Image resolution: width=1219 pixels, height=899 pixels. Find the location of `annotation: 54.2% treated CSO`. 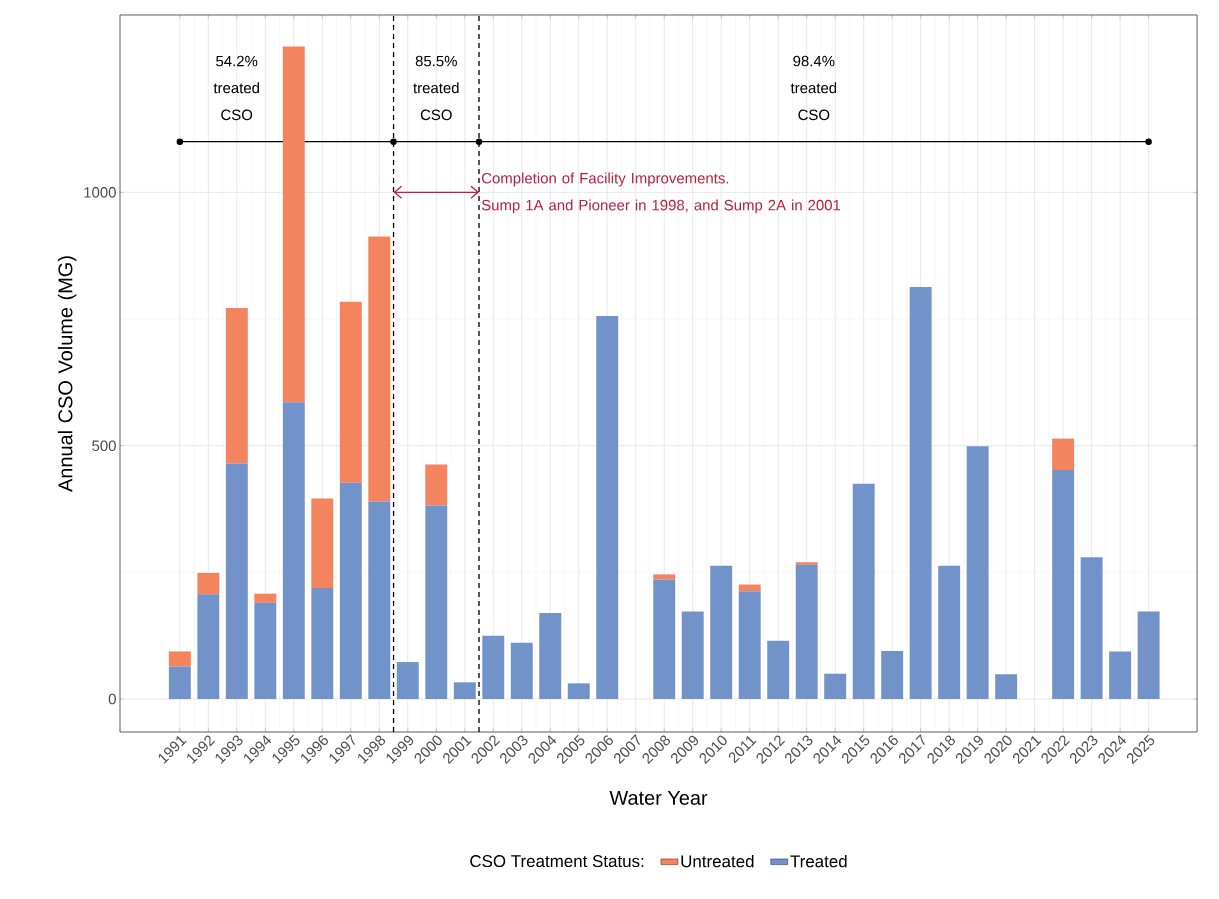

annotation: 54.2% treated CSO is located at coordinates (236, 88).